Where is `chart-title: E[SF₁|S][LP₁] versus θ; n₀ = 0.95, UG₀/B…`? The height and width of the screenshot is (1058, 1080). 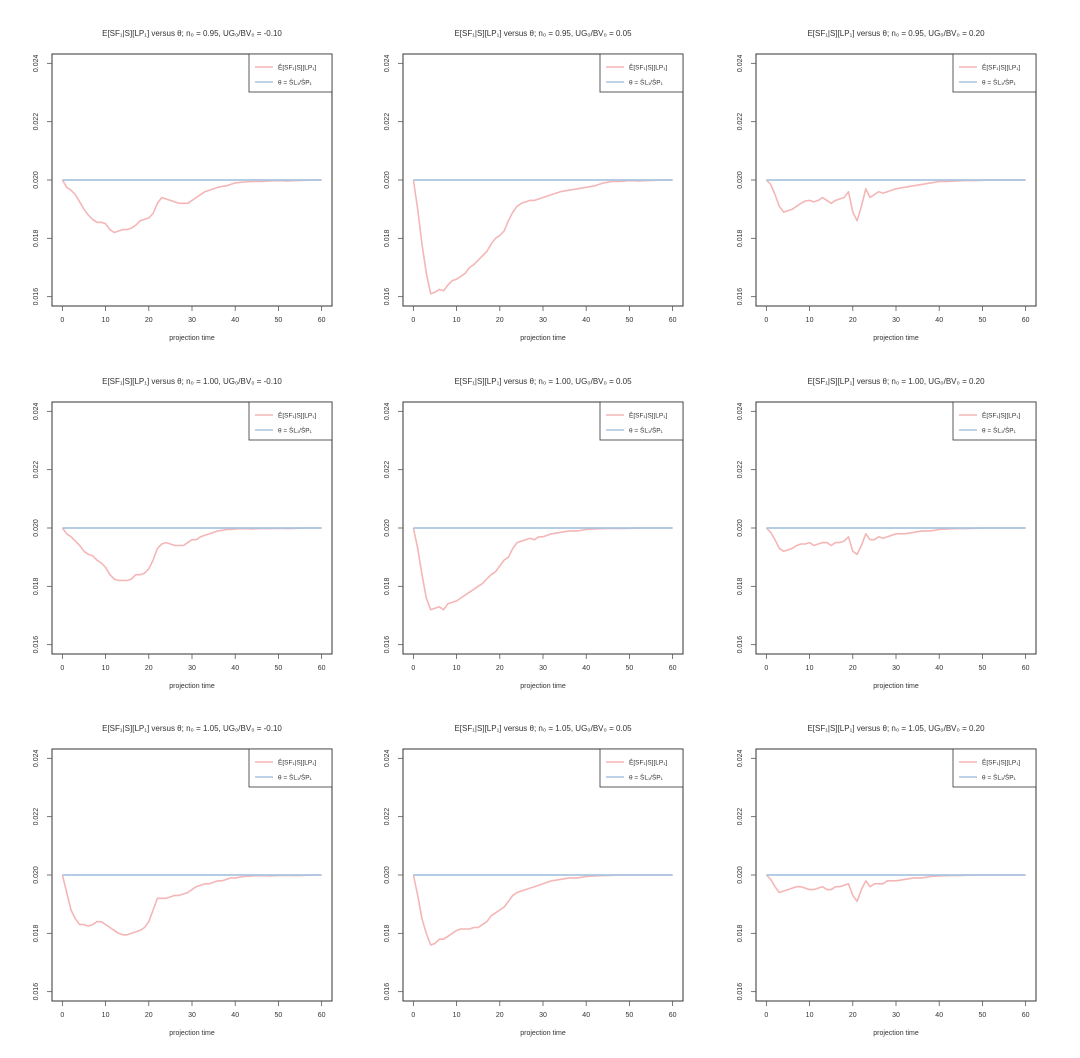
chart-title: E[SF₁|S][LP₁] versus θ; n₀ = 0.95, UG₀/B… is located at coordinates (896, 33).